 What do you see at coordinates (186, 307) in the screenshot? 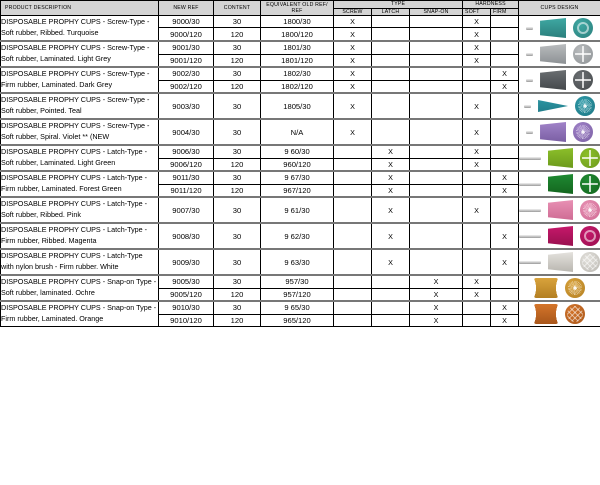
I see `new-ref-cell: 9010/30` at bounding box center [186, 307].